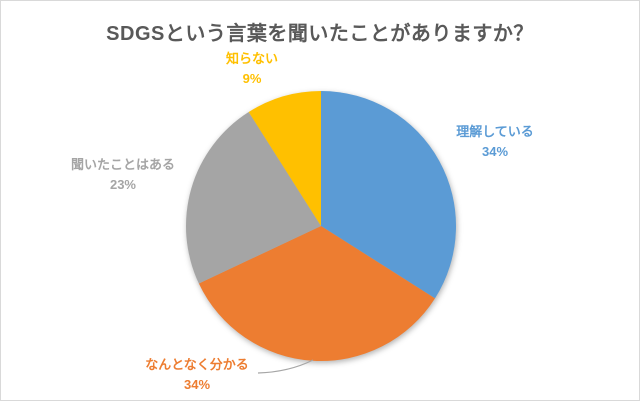 The width and height of the screenshot is (640, 401). I want to click on data-label-category: なんとなく分かる, so click(197, 364).